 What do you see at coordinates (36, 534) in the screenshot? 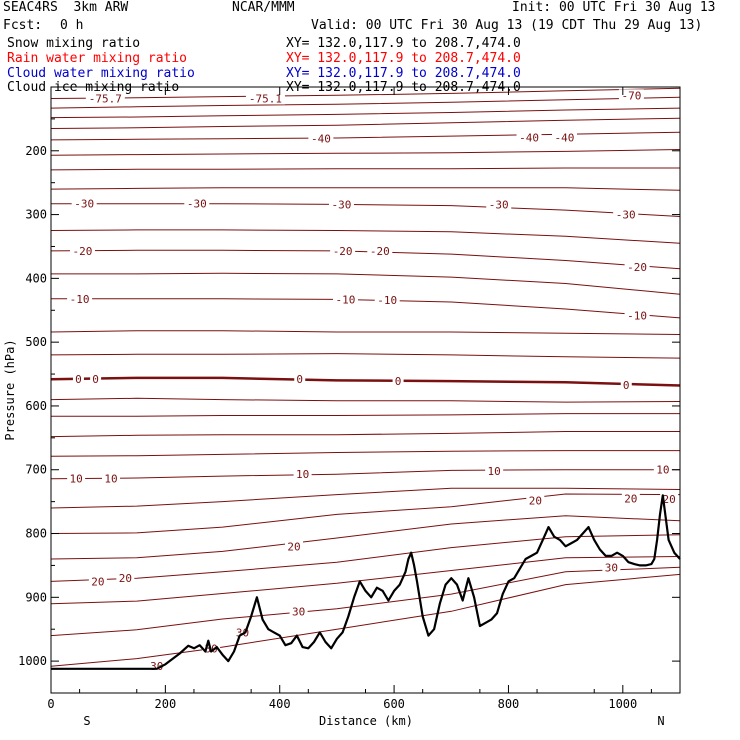
I see `y-tick-label: 800` at bounding box center [36, 534].